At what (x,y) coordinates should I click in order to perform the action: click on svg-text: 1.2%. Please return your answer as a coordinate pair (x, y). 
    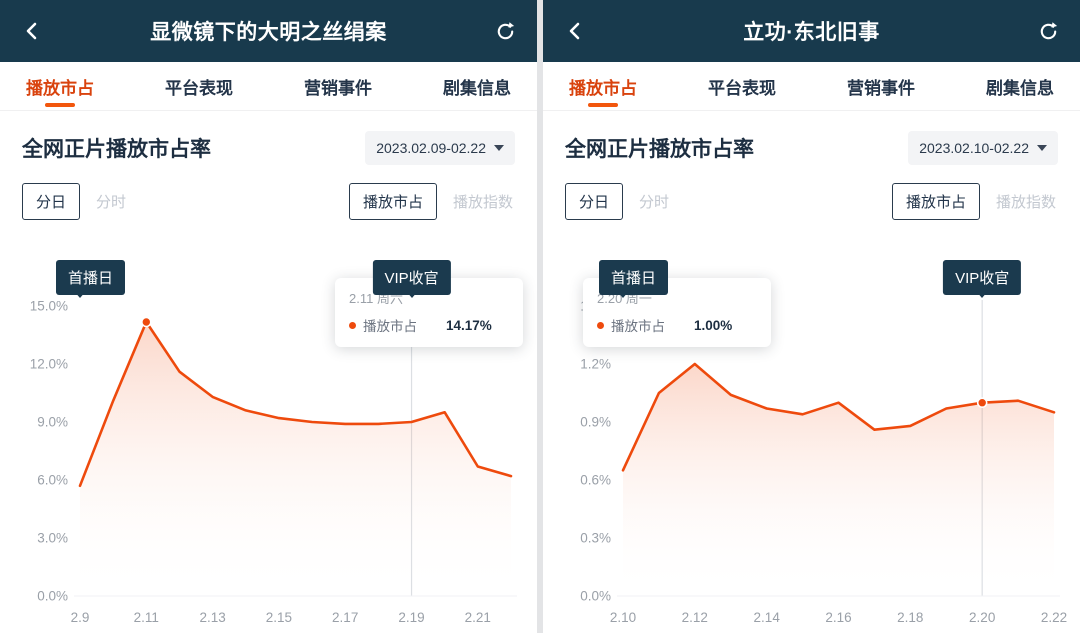
    Looking at the image, I should click on (595, 364).